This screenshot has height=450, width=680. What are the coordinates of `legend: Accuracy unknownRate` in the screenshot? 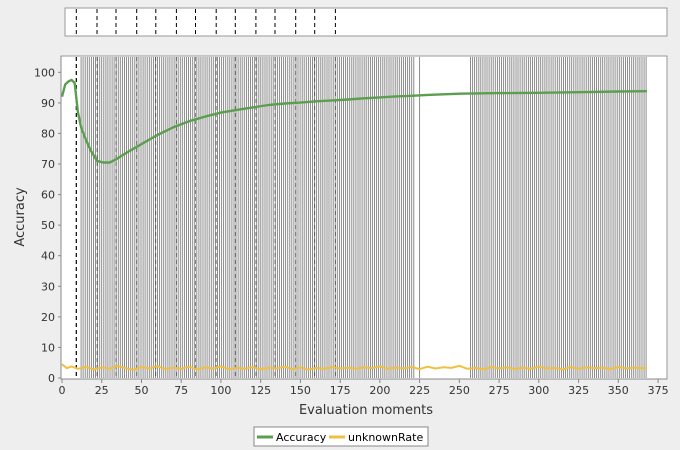 It's located at (341, 436).